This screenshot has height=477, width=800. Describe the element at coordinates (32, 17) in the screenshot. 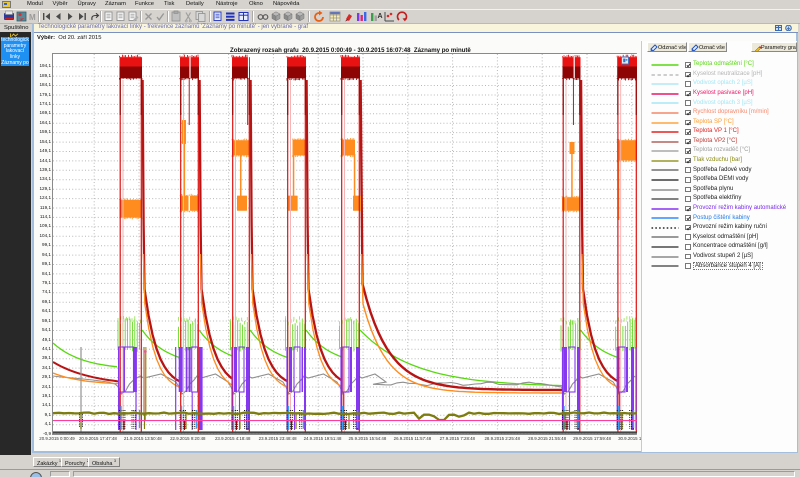

I see `svg-text: M` at that location.